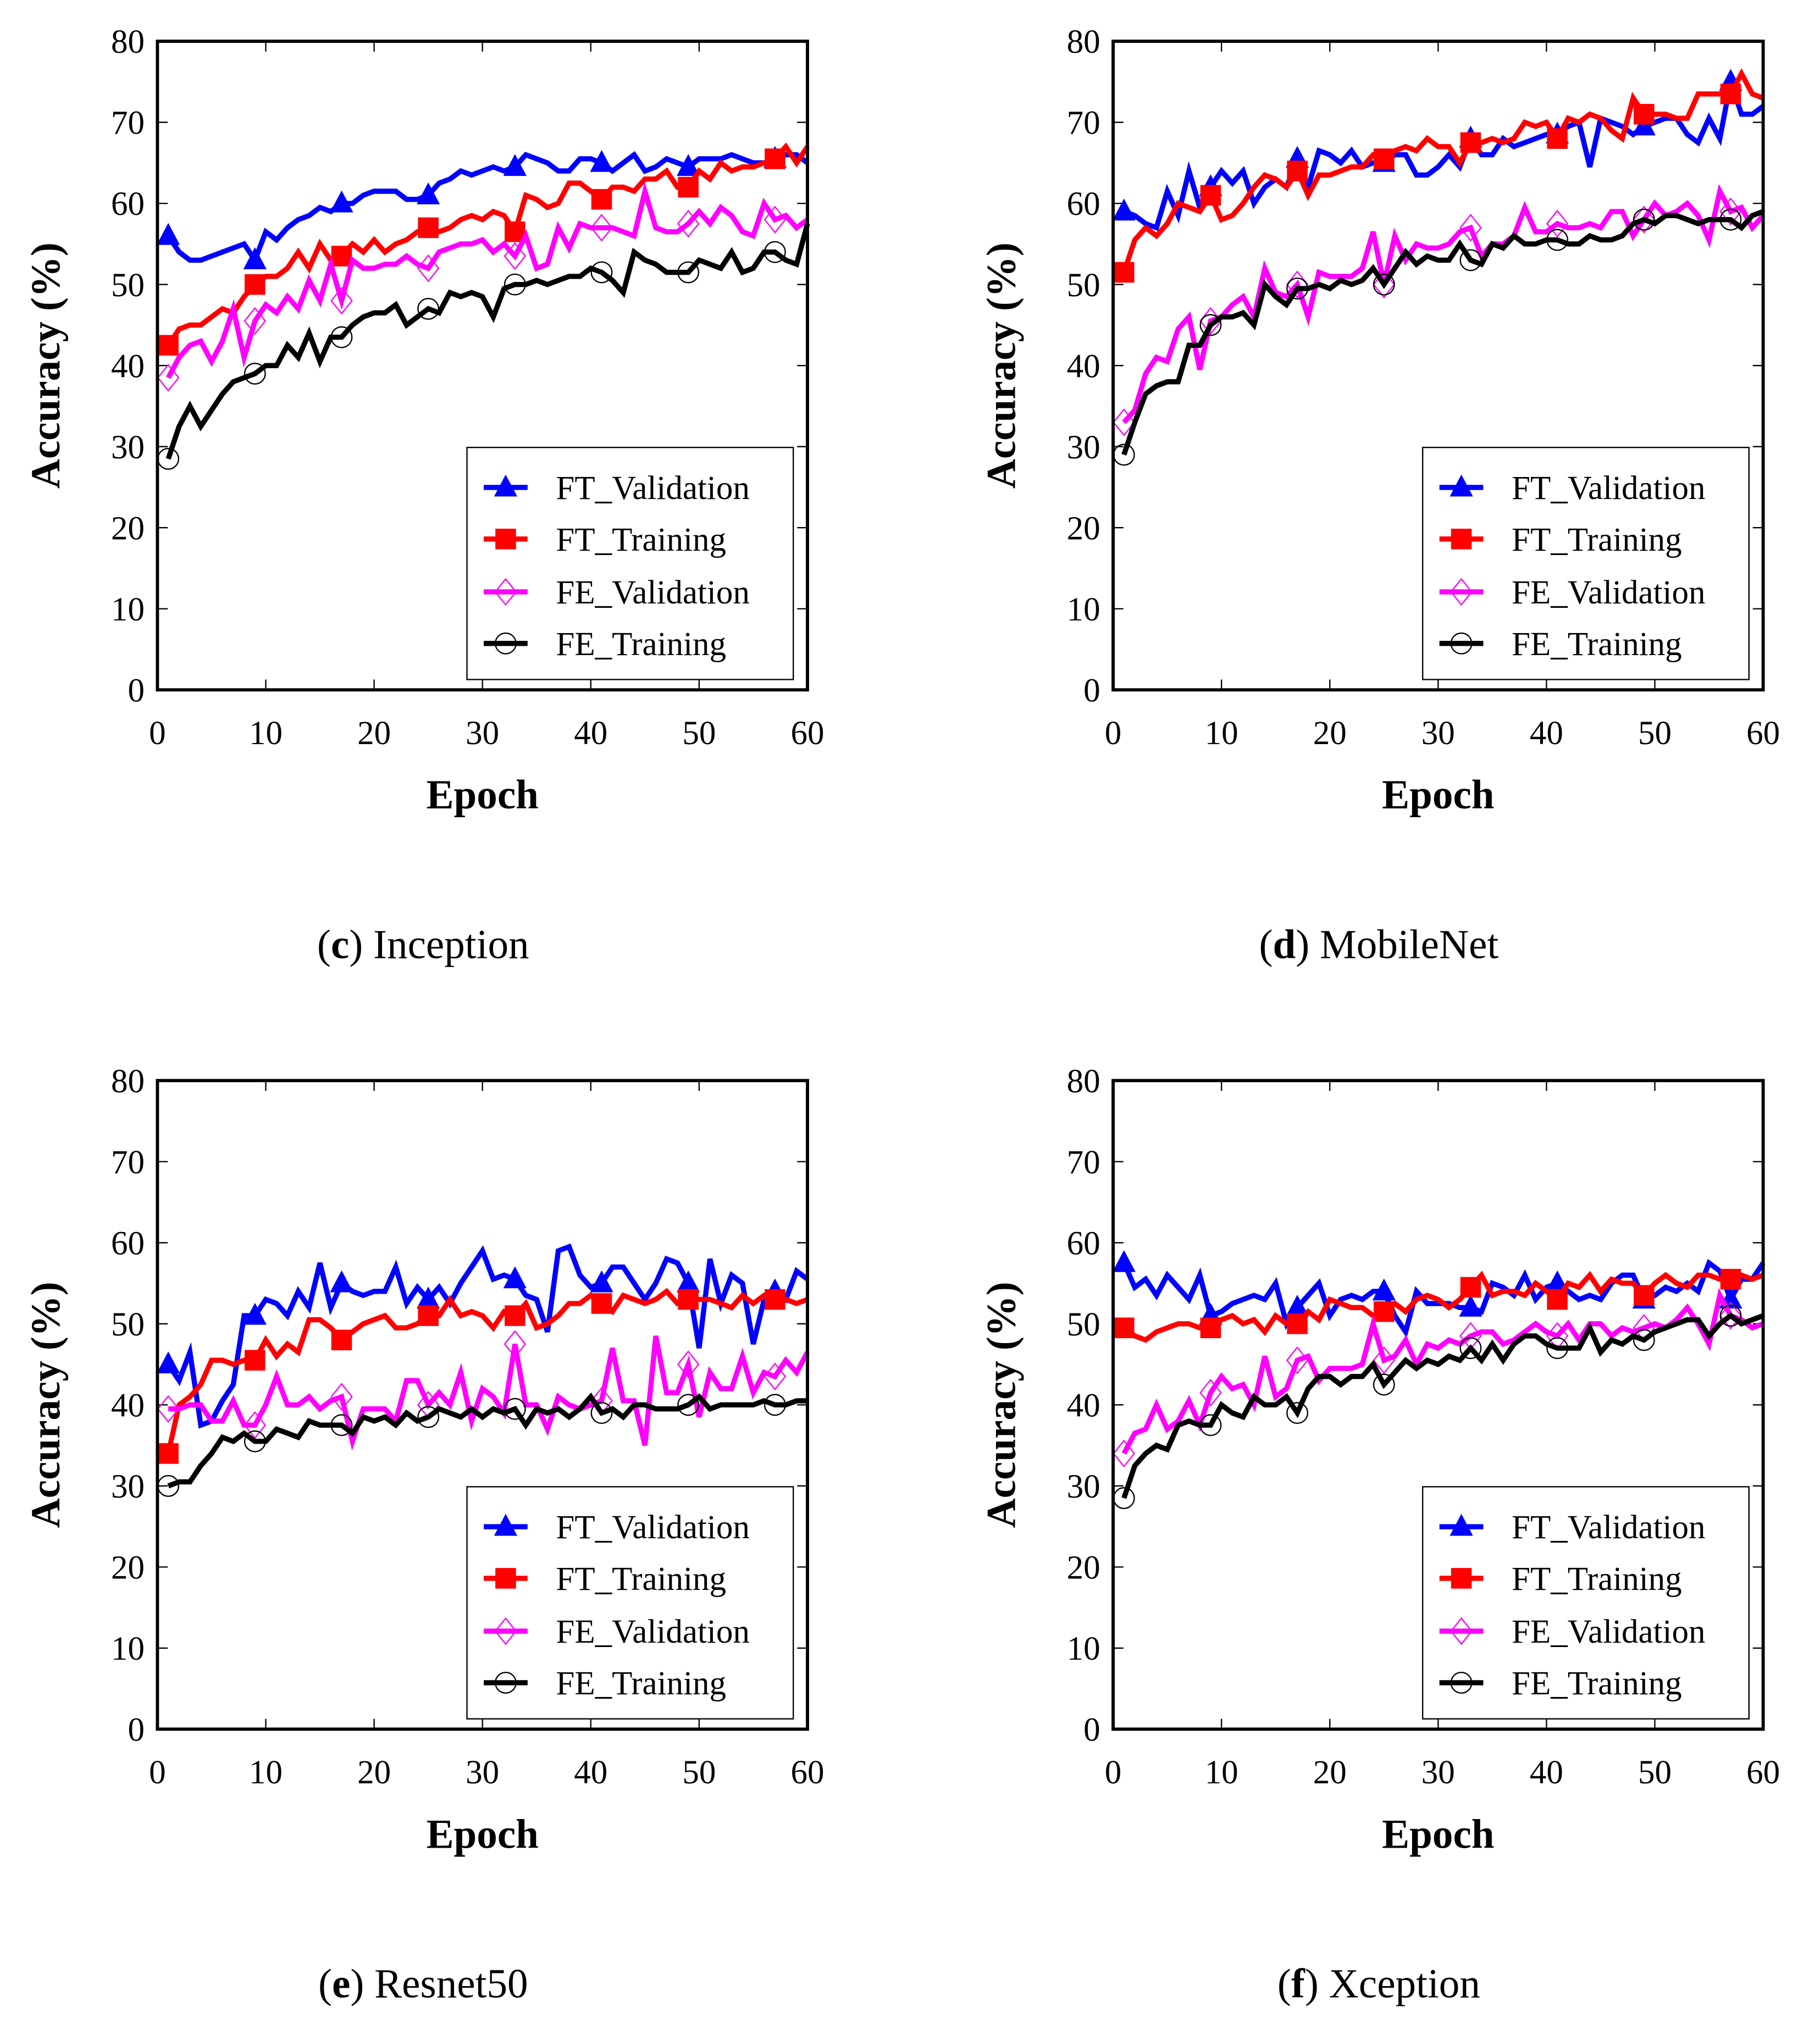 This screenshot has height=2018, width=1820. I want to click on subfigure-caption: (c) Inception, so click(423, 944).